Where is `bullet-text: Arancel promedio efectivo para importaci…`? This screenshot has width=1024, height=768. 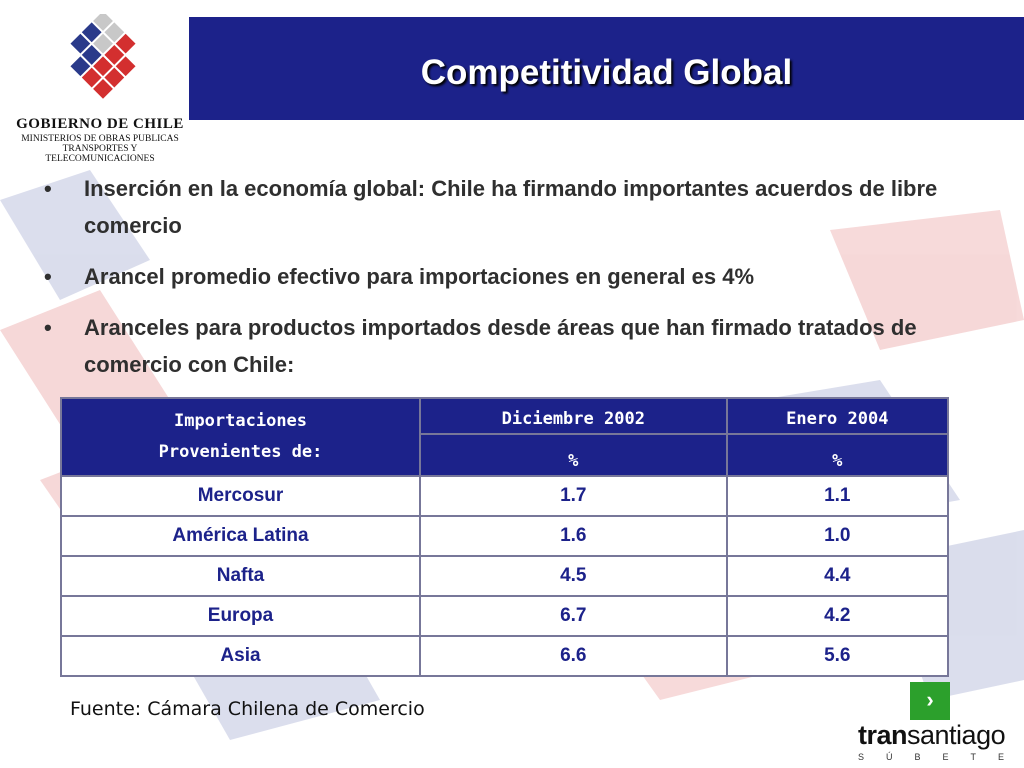 bullet-text: Arancel promedio efectivo para importaci… is located at coordinates (419, 276).